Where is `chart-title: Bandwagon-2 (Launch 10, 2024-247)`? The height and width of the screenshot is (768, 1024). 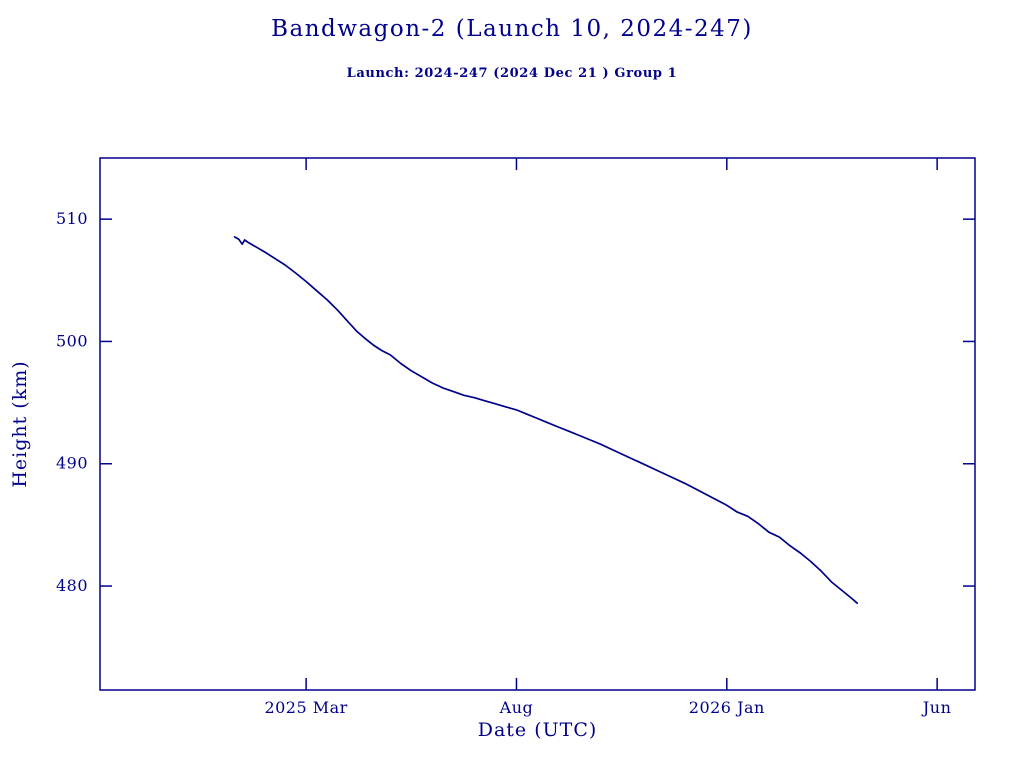 chart-title: Bandwagon-2 (Launch 10, 2024-247) is located at coordinates (512, 29).